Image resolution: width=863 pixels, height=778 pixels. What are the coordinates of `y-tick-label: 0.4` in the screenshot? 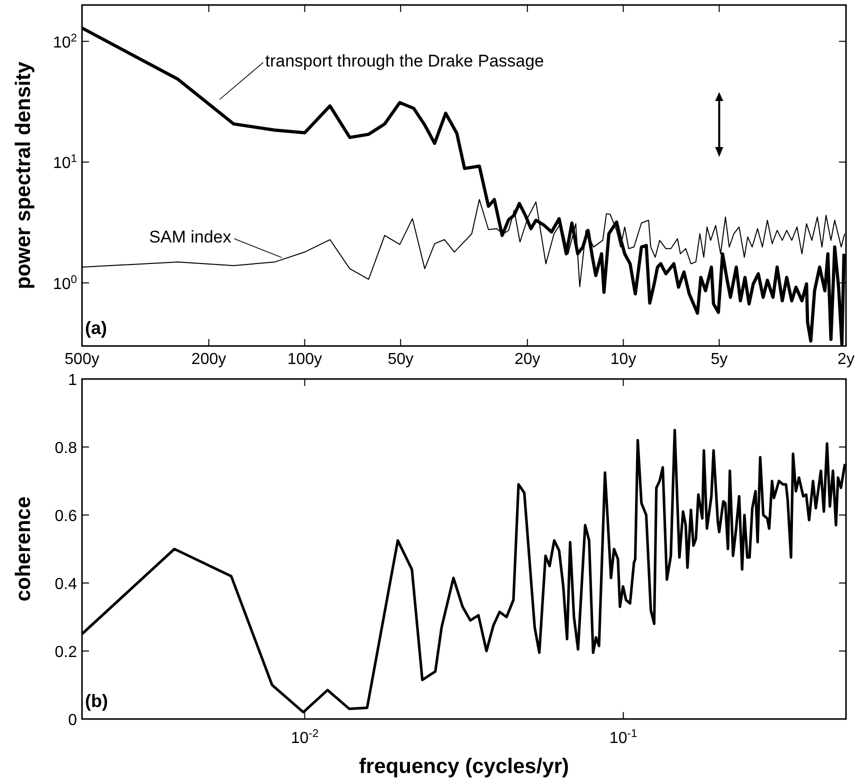 It's located at (66, 584).